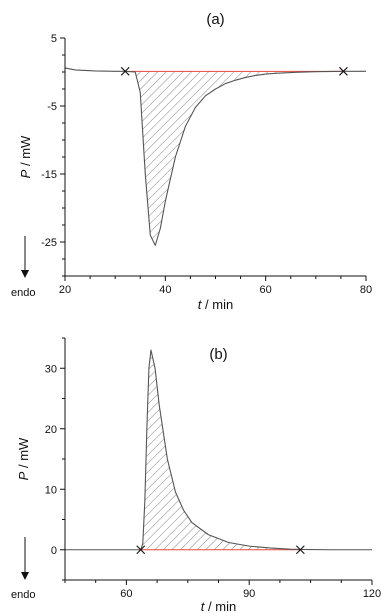 The width and height of the screenshot is (382, 614). Describe the element at coordinates (49, 243) in the screenshot. I see `y-tick-label: -25` at that location.